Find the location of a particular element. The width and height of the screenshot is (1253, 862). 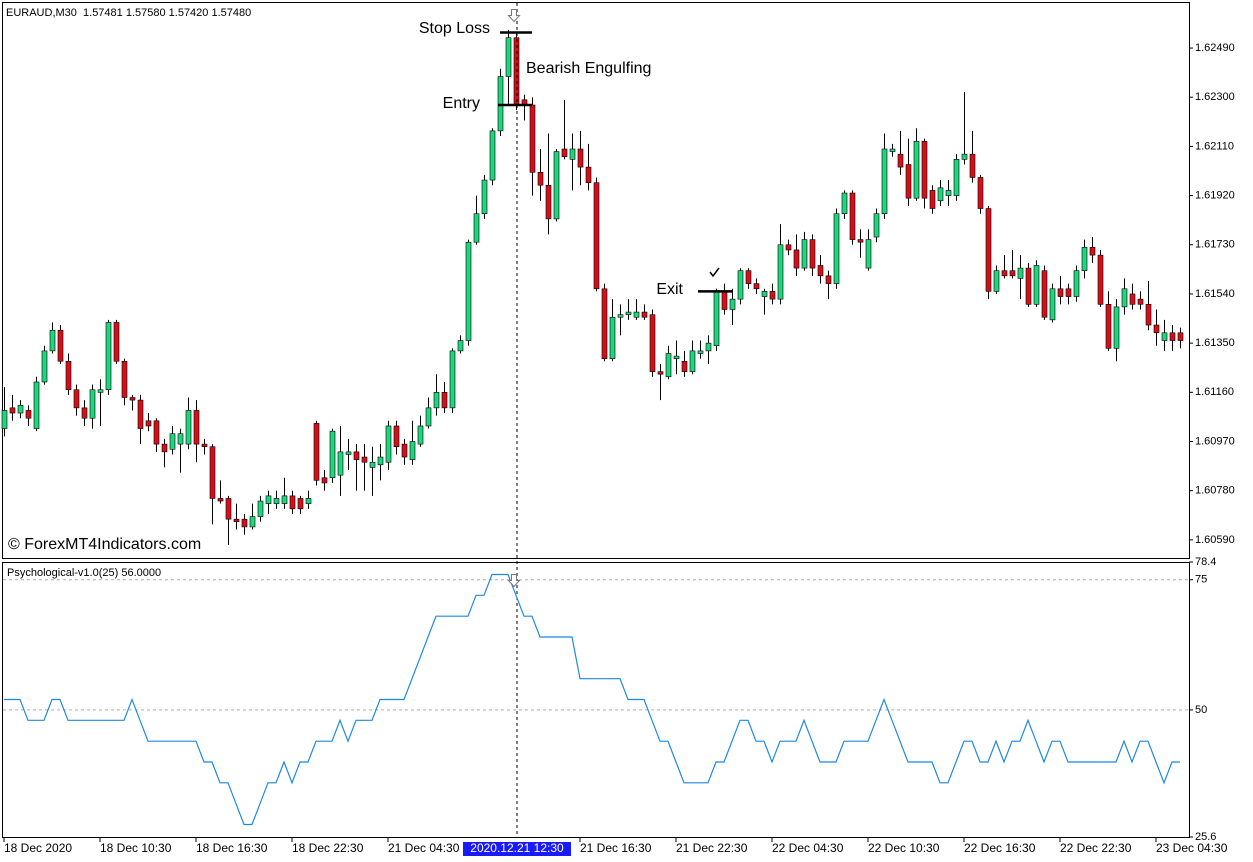

x-tick-label: 23 Dec 04:30 is located at coordinates (1192, 848).